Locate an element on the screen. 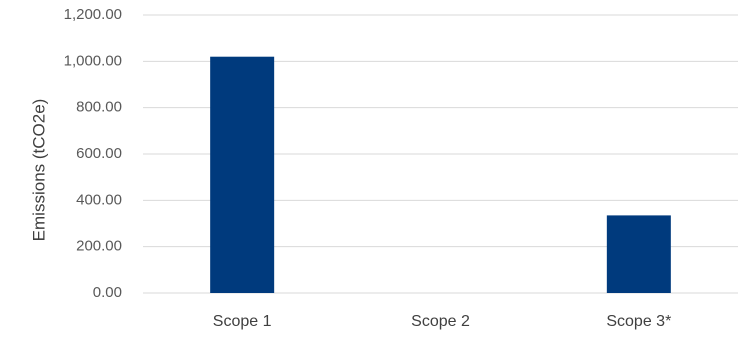  y-tick-label: 1,200.00 is located at coordinates (93, 14).